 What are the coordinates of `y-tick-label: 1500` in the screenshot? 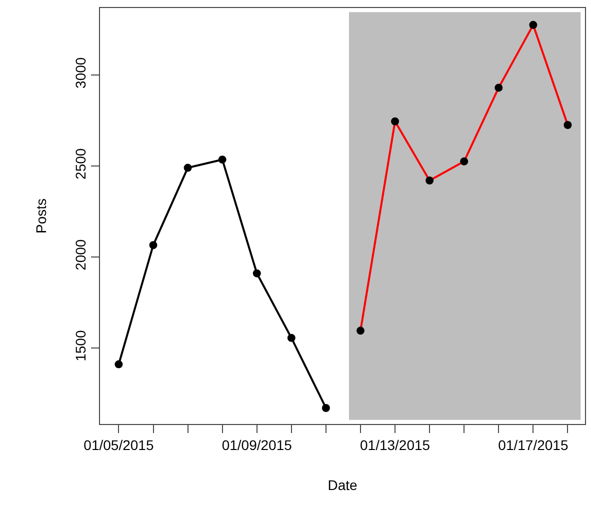 It's located at (80, 346).